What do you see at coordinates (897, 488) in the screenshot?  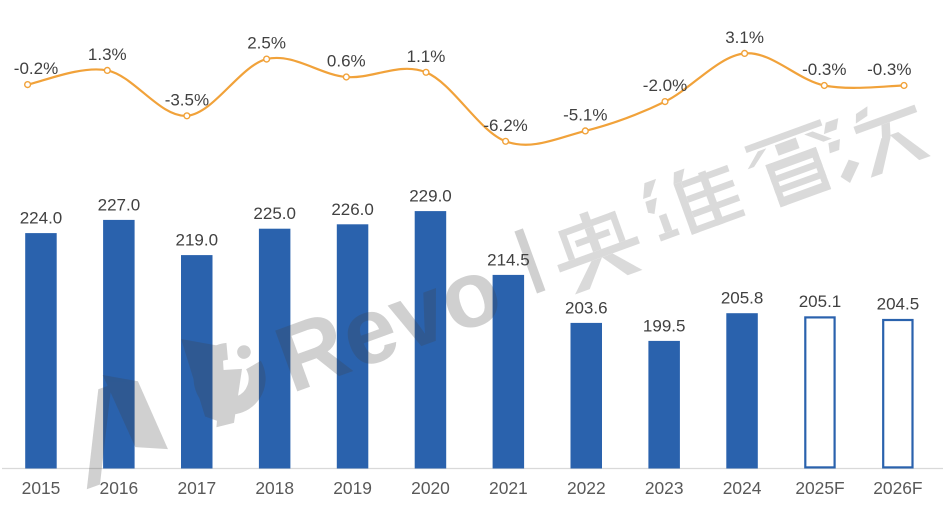 I see `svg-text: 2026F` at bounding box center [897, 488].